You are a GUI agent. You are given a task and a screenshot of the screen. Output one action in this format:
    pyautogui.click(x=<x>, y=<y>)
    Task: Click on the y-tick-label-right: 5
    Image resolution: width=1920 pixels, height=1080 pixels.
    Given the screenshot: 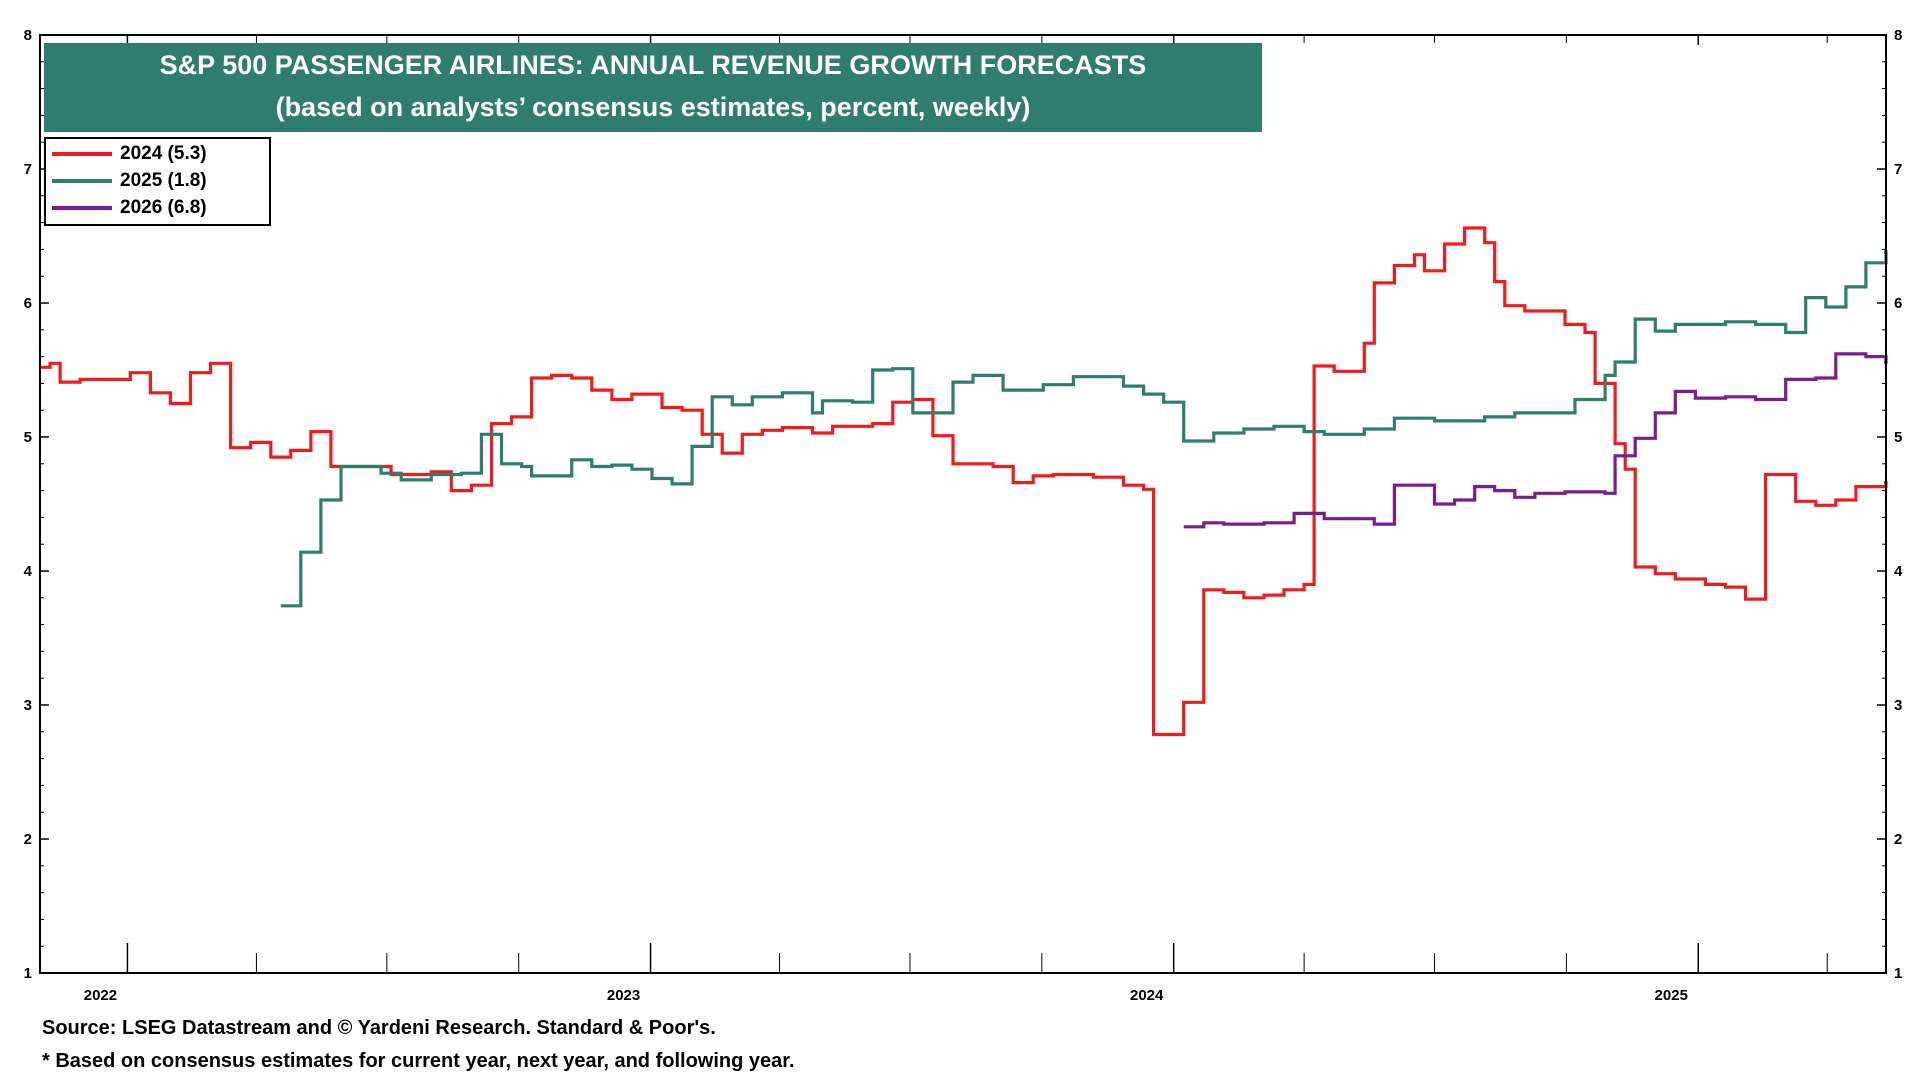 What is the action you would take?
    pyautogui.click(x=1898, y=437)
    